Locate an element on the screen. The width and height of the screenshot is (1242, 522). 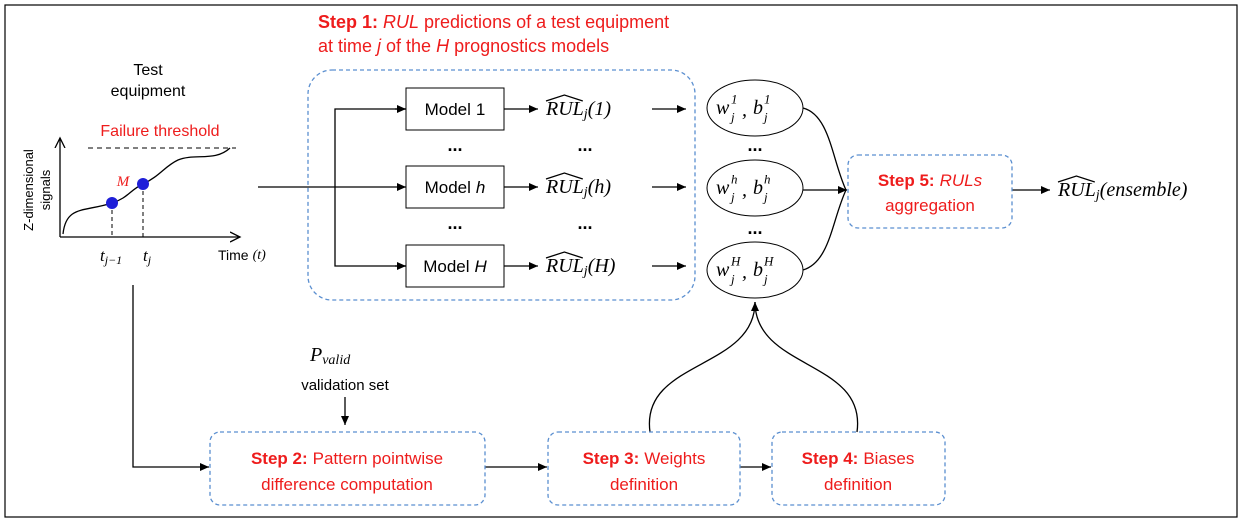
step-title: definition is located at coordinates (644, 484).